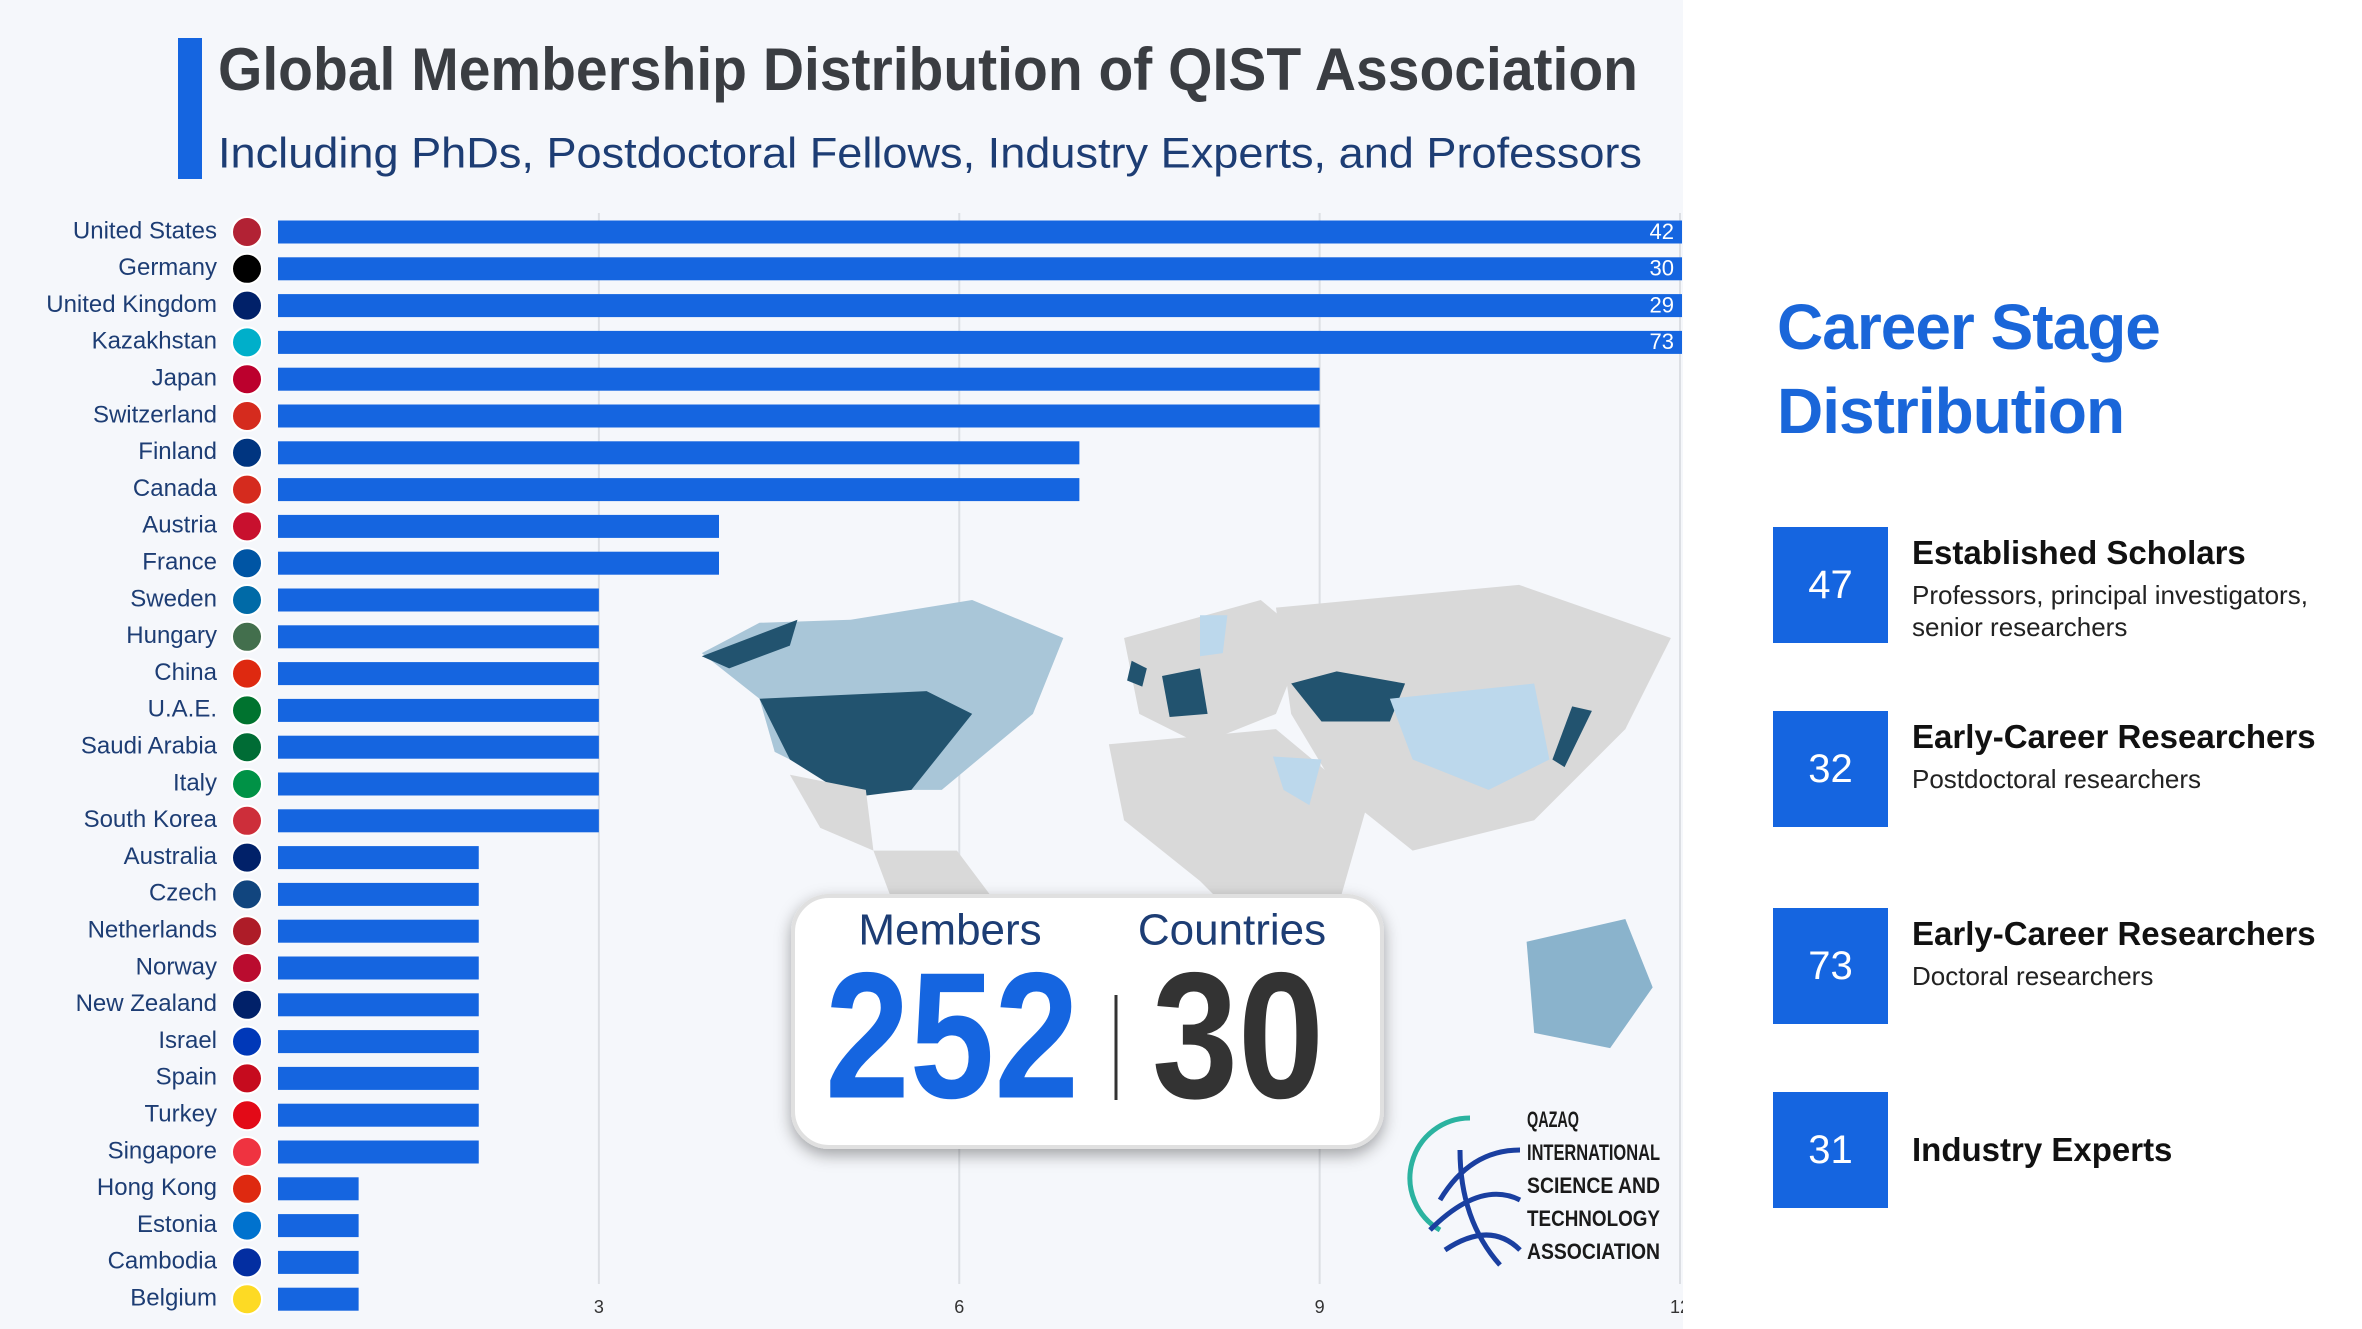  I want to click on career-title: Career Stage Distribution, so click(1969, 369).